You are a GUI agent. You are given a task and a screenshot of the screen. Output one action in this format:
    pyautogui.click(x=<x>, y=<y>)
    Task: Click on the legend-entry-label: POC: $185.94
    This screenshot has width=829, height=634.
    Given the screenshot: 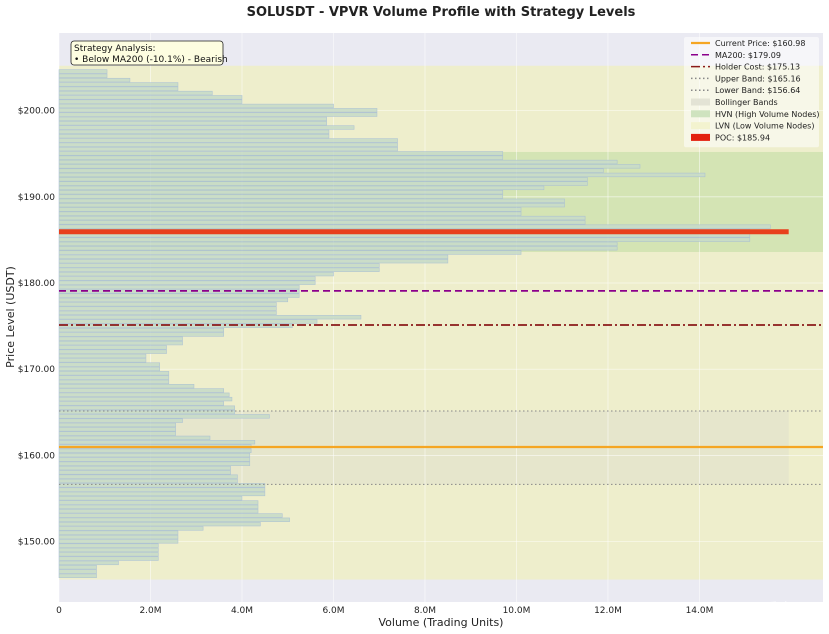 What is the action you would take?
    pyautogui.click(x=742, y=137)
    